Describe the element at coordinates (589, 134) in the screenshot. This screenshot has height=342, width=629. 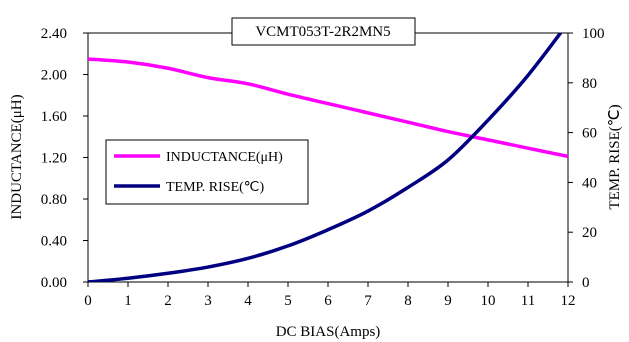
I see `y-right-tick-label: 60` at that location.